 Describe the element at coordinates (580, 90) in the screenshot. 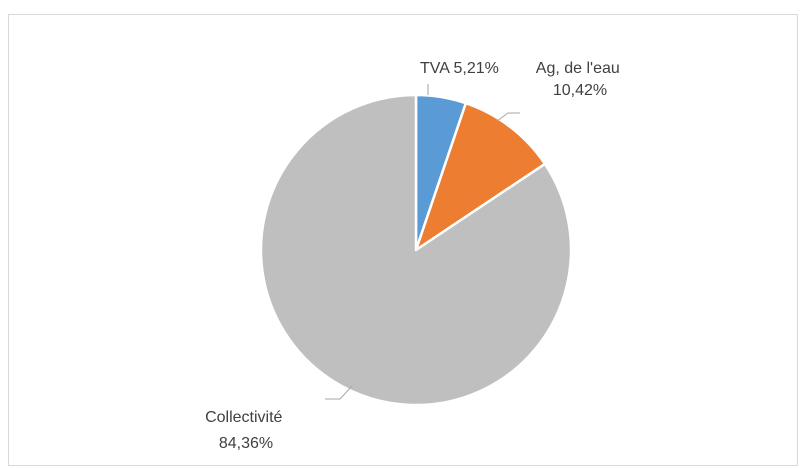

I see `ag-eau-label-value: 10,42%` at that location.